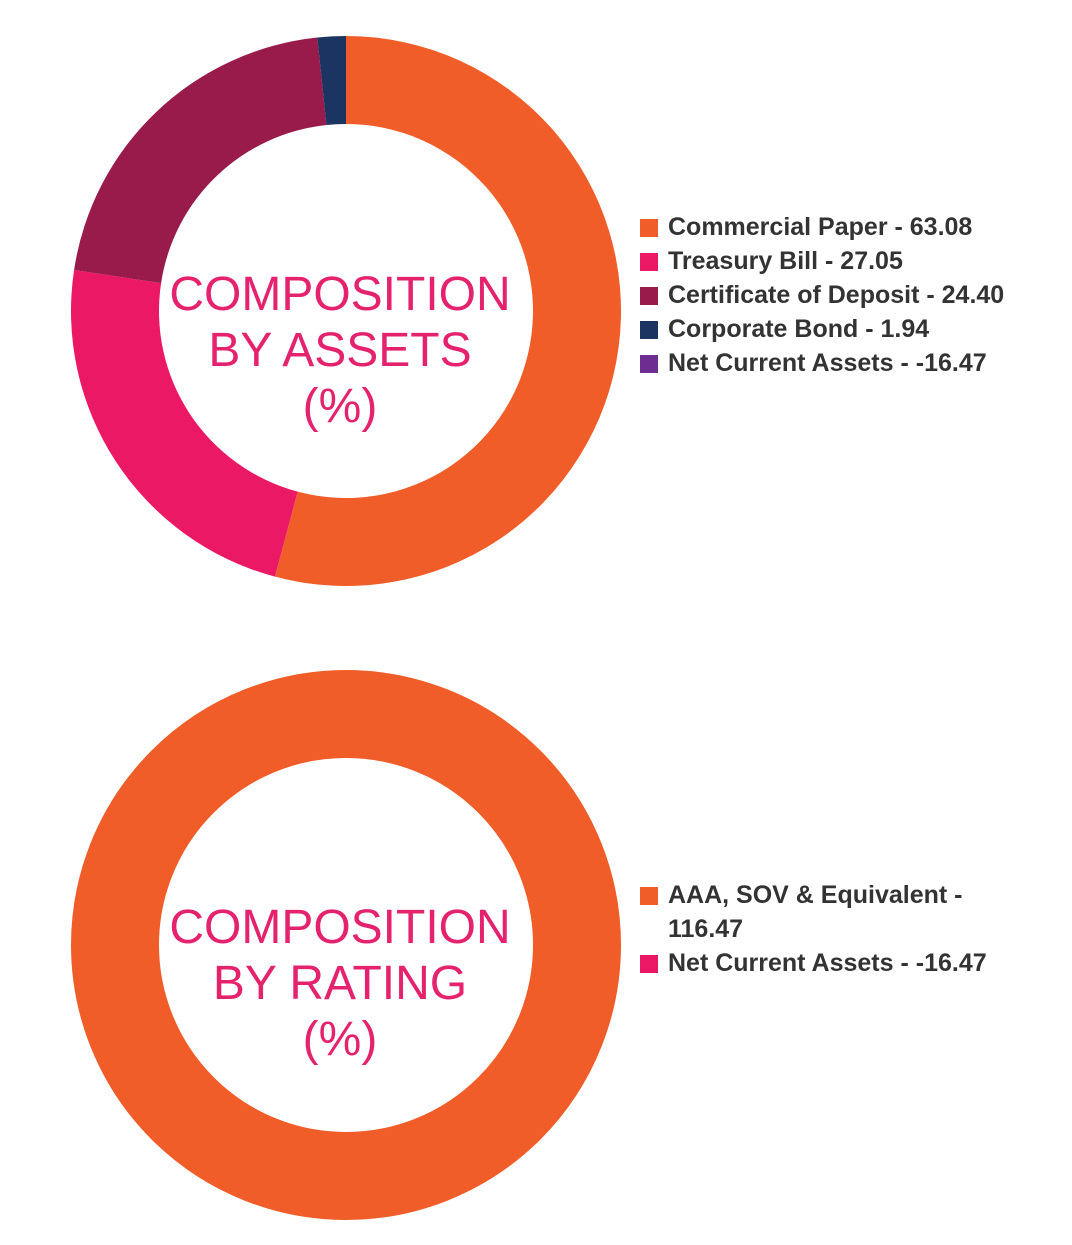 The width and height of the screenshot is (1072, 1245). I want to click on donut-slice-treasury-bill, so click(184, 423).